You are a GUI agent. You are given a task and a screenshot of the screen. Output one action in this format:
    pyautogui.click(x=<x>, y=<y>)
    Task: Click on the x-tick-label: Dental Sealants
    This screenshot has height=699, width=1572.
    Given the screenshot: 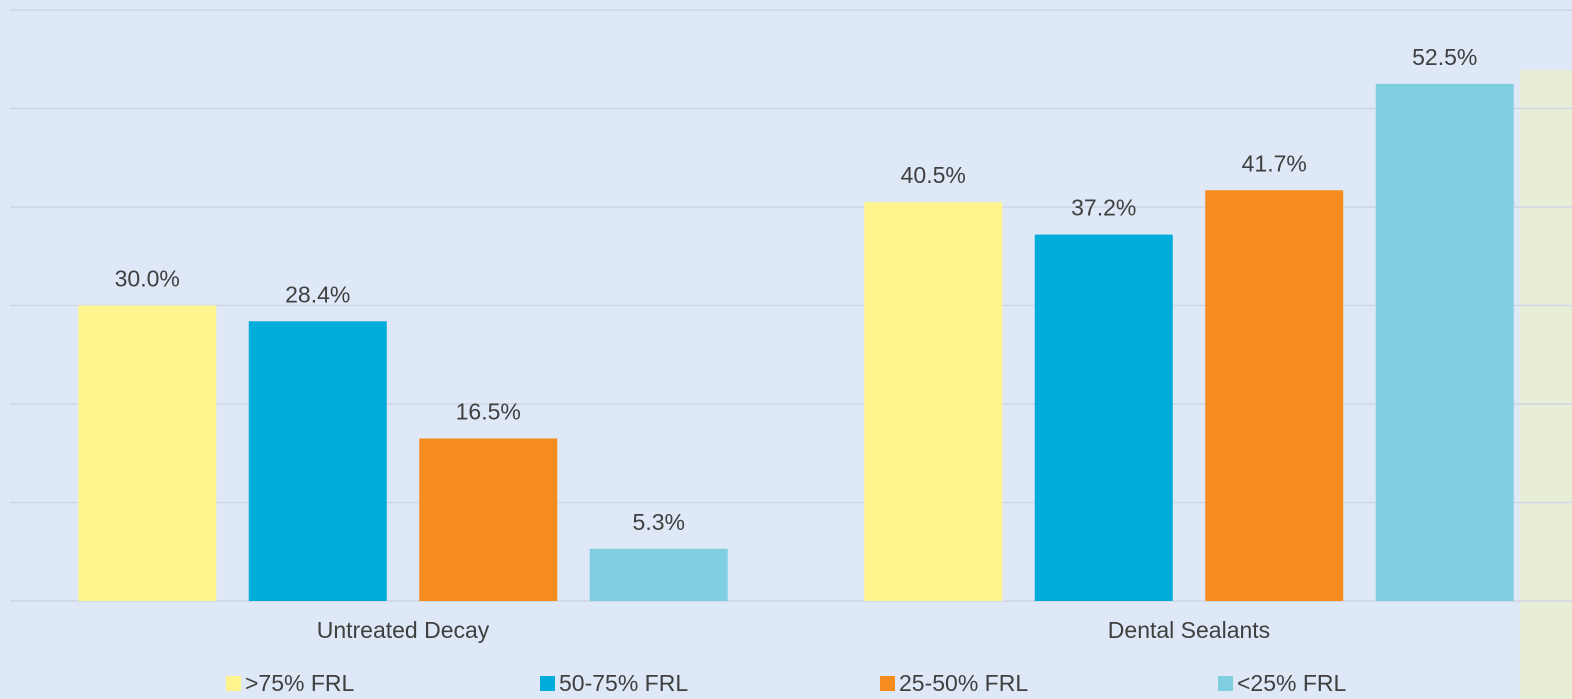 What is the action you would take?
    pyautogui.click(x=1189, y=630)
    